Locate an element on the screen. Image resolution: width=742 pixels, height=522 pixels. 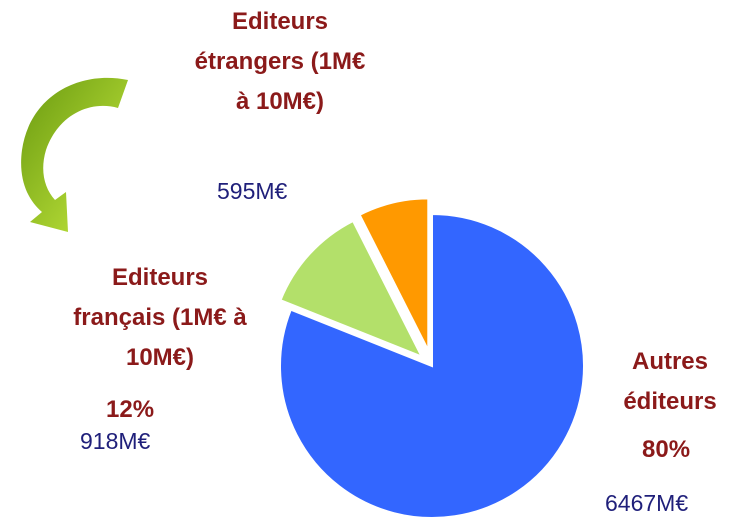
slice-label: Editeurs étrangers (1M€ à 10M€) is located at coordinates (280, 61).